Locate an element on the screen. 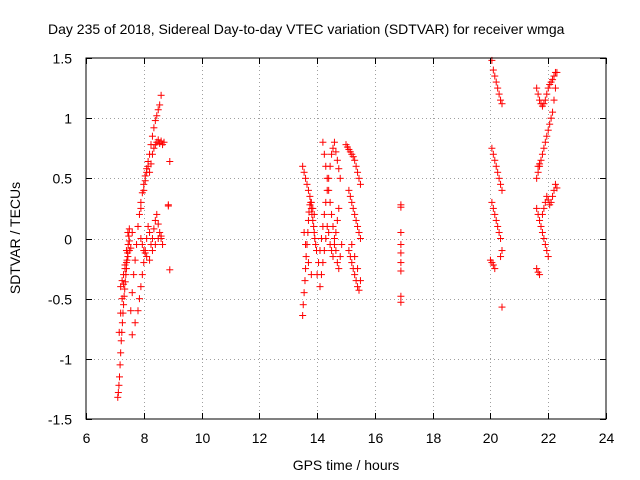 The width and height of the screenshot is (640, 480). x-tick-label: 10 is located at coordinates (203, 438).